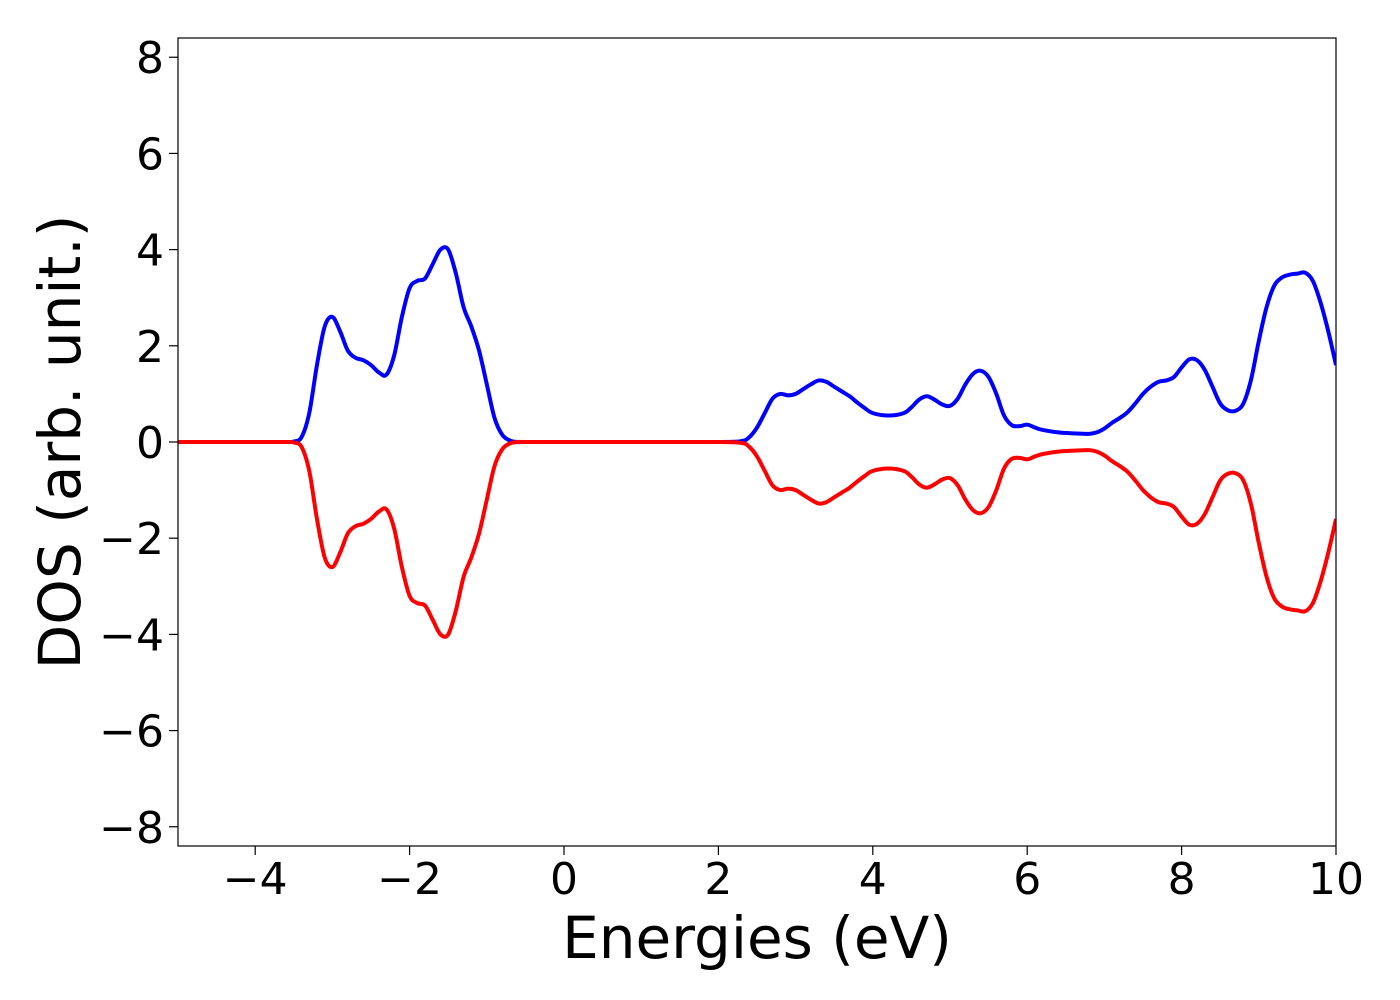 This screenshot has height=1000, width=1400. What do you see at coordinates (757, 938) in the screenshot?
I see `x-axis-label: Energies (eV)` at bounding box center [757, 938].